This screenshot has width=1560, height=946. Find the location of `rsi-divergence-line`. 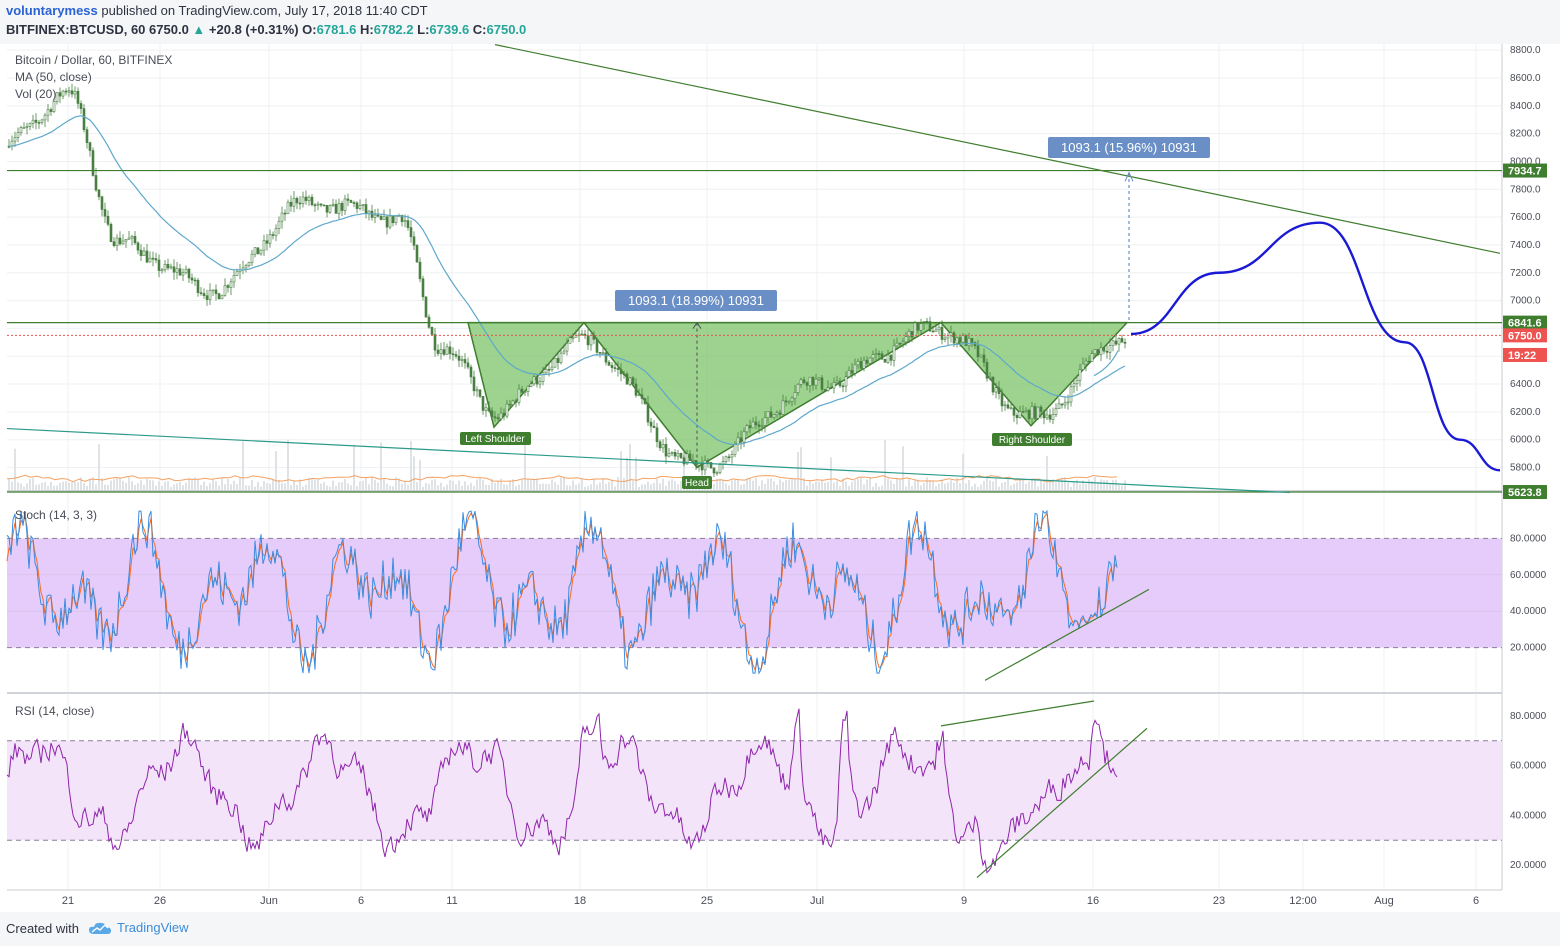

rsi-divergence-line is located at coordinates (1017, 713).